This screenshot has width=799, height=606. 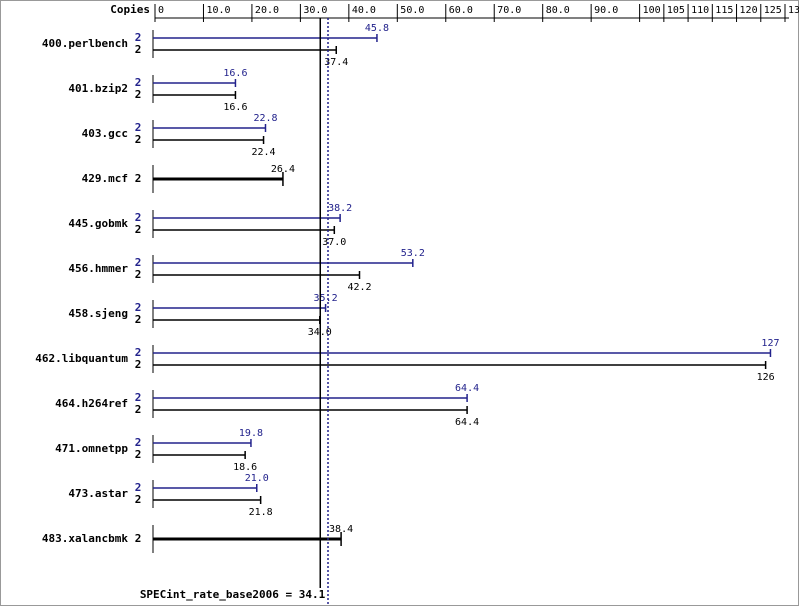 What do you see at coordinates (98, 493) in the screenshot?
I see `category-label: 473.astar` at bounding box center [98, 493].